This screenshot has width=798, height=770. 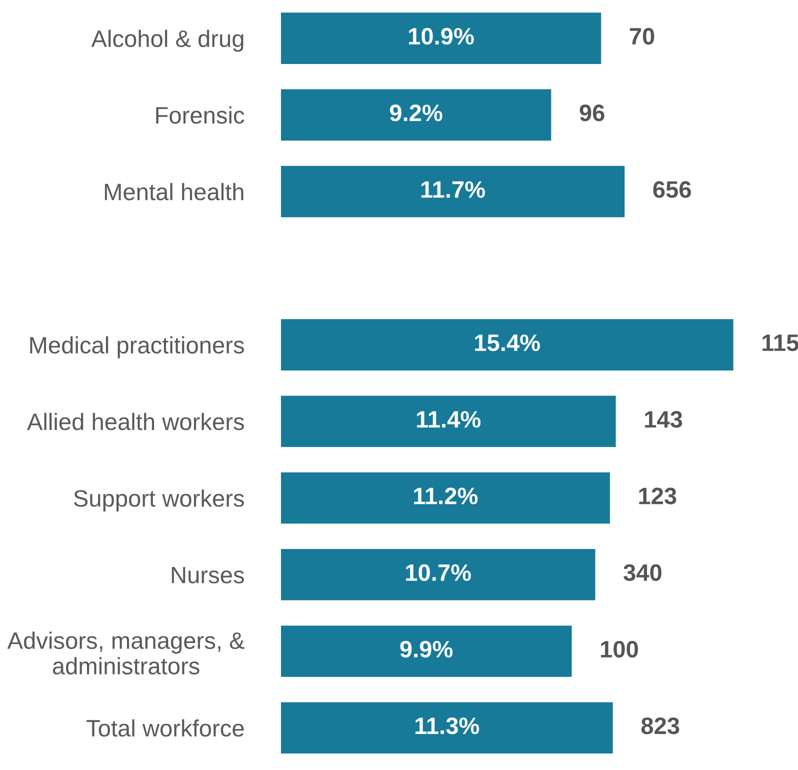 I want to click on data-label: 15.4%, so click(x=507, y=343).